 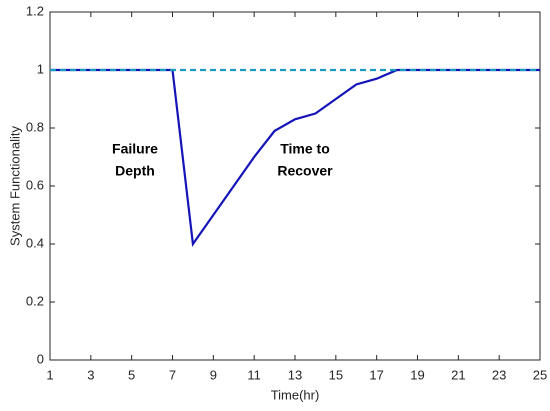 I want to click on x-tick-label: 5, so click(x=131, y=374).